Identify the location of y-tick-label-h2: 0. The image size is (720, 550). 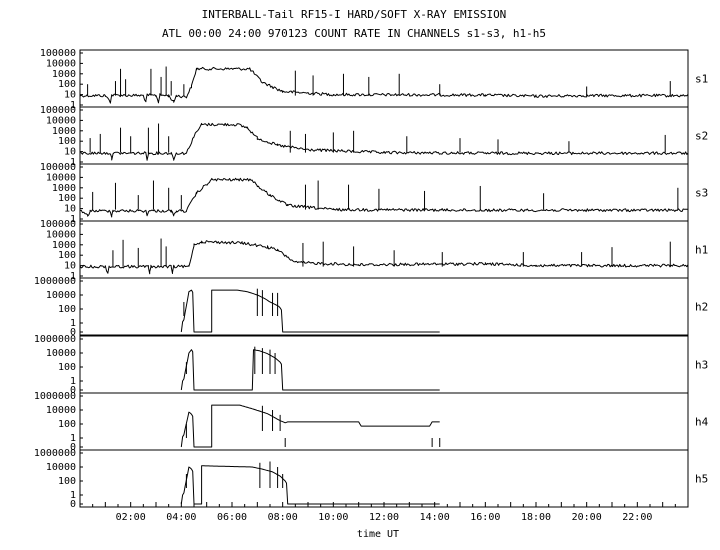
(73, 332).